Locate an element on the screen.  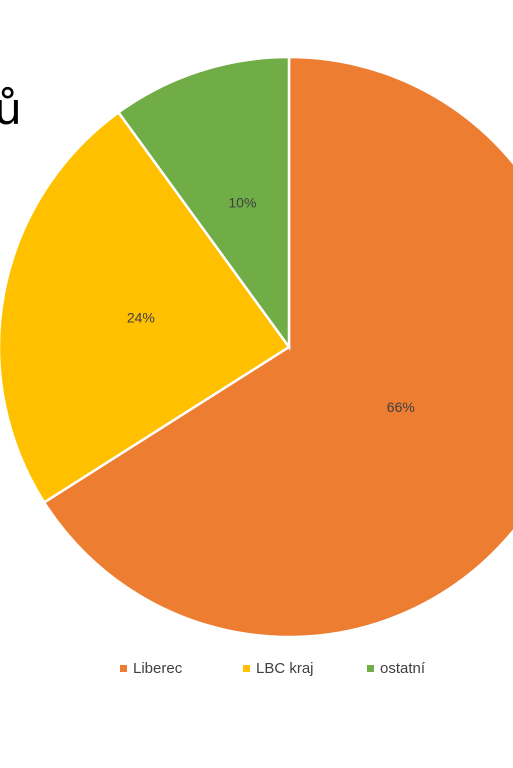
legend-item-liberec: Liberec is located at coordinates (151, 668).